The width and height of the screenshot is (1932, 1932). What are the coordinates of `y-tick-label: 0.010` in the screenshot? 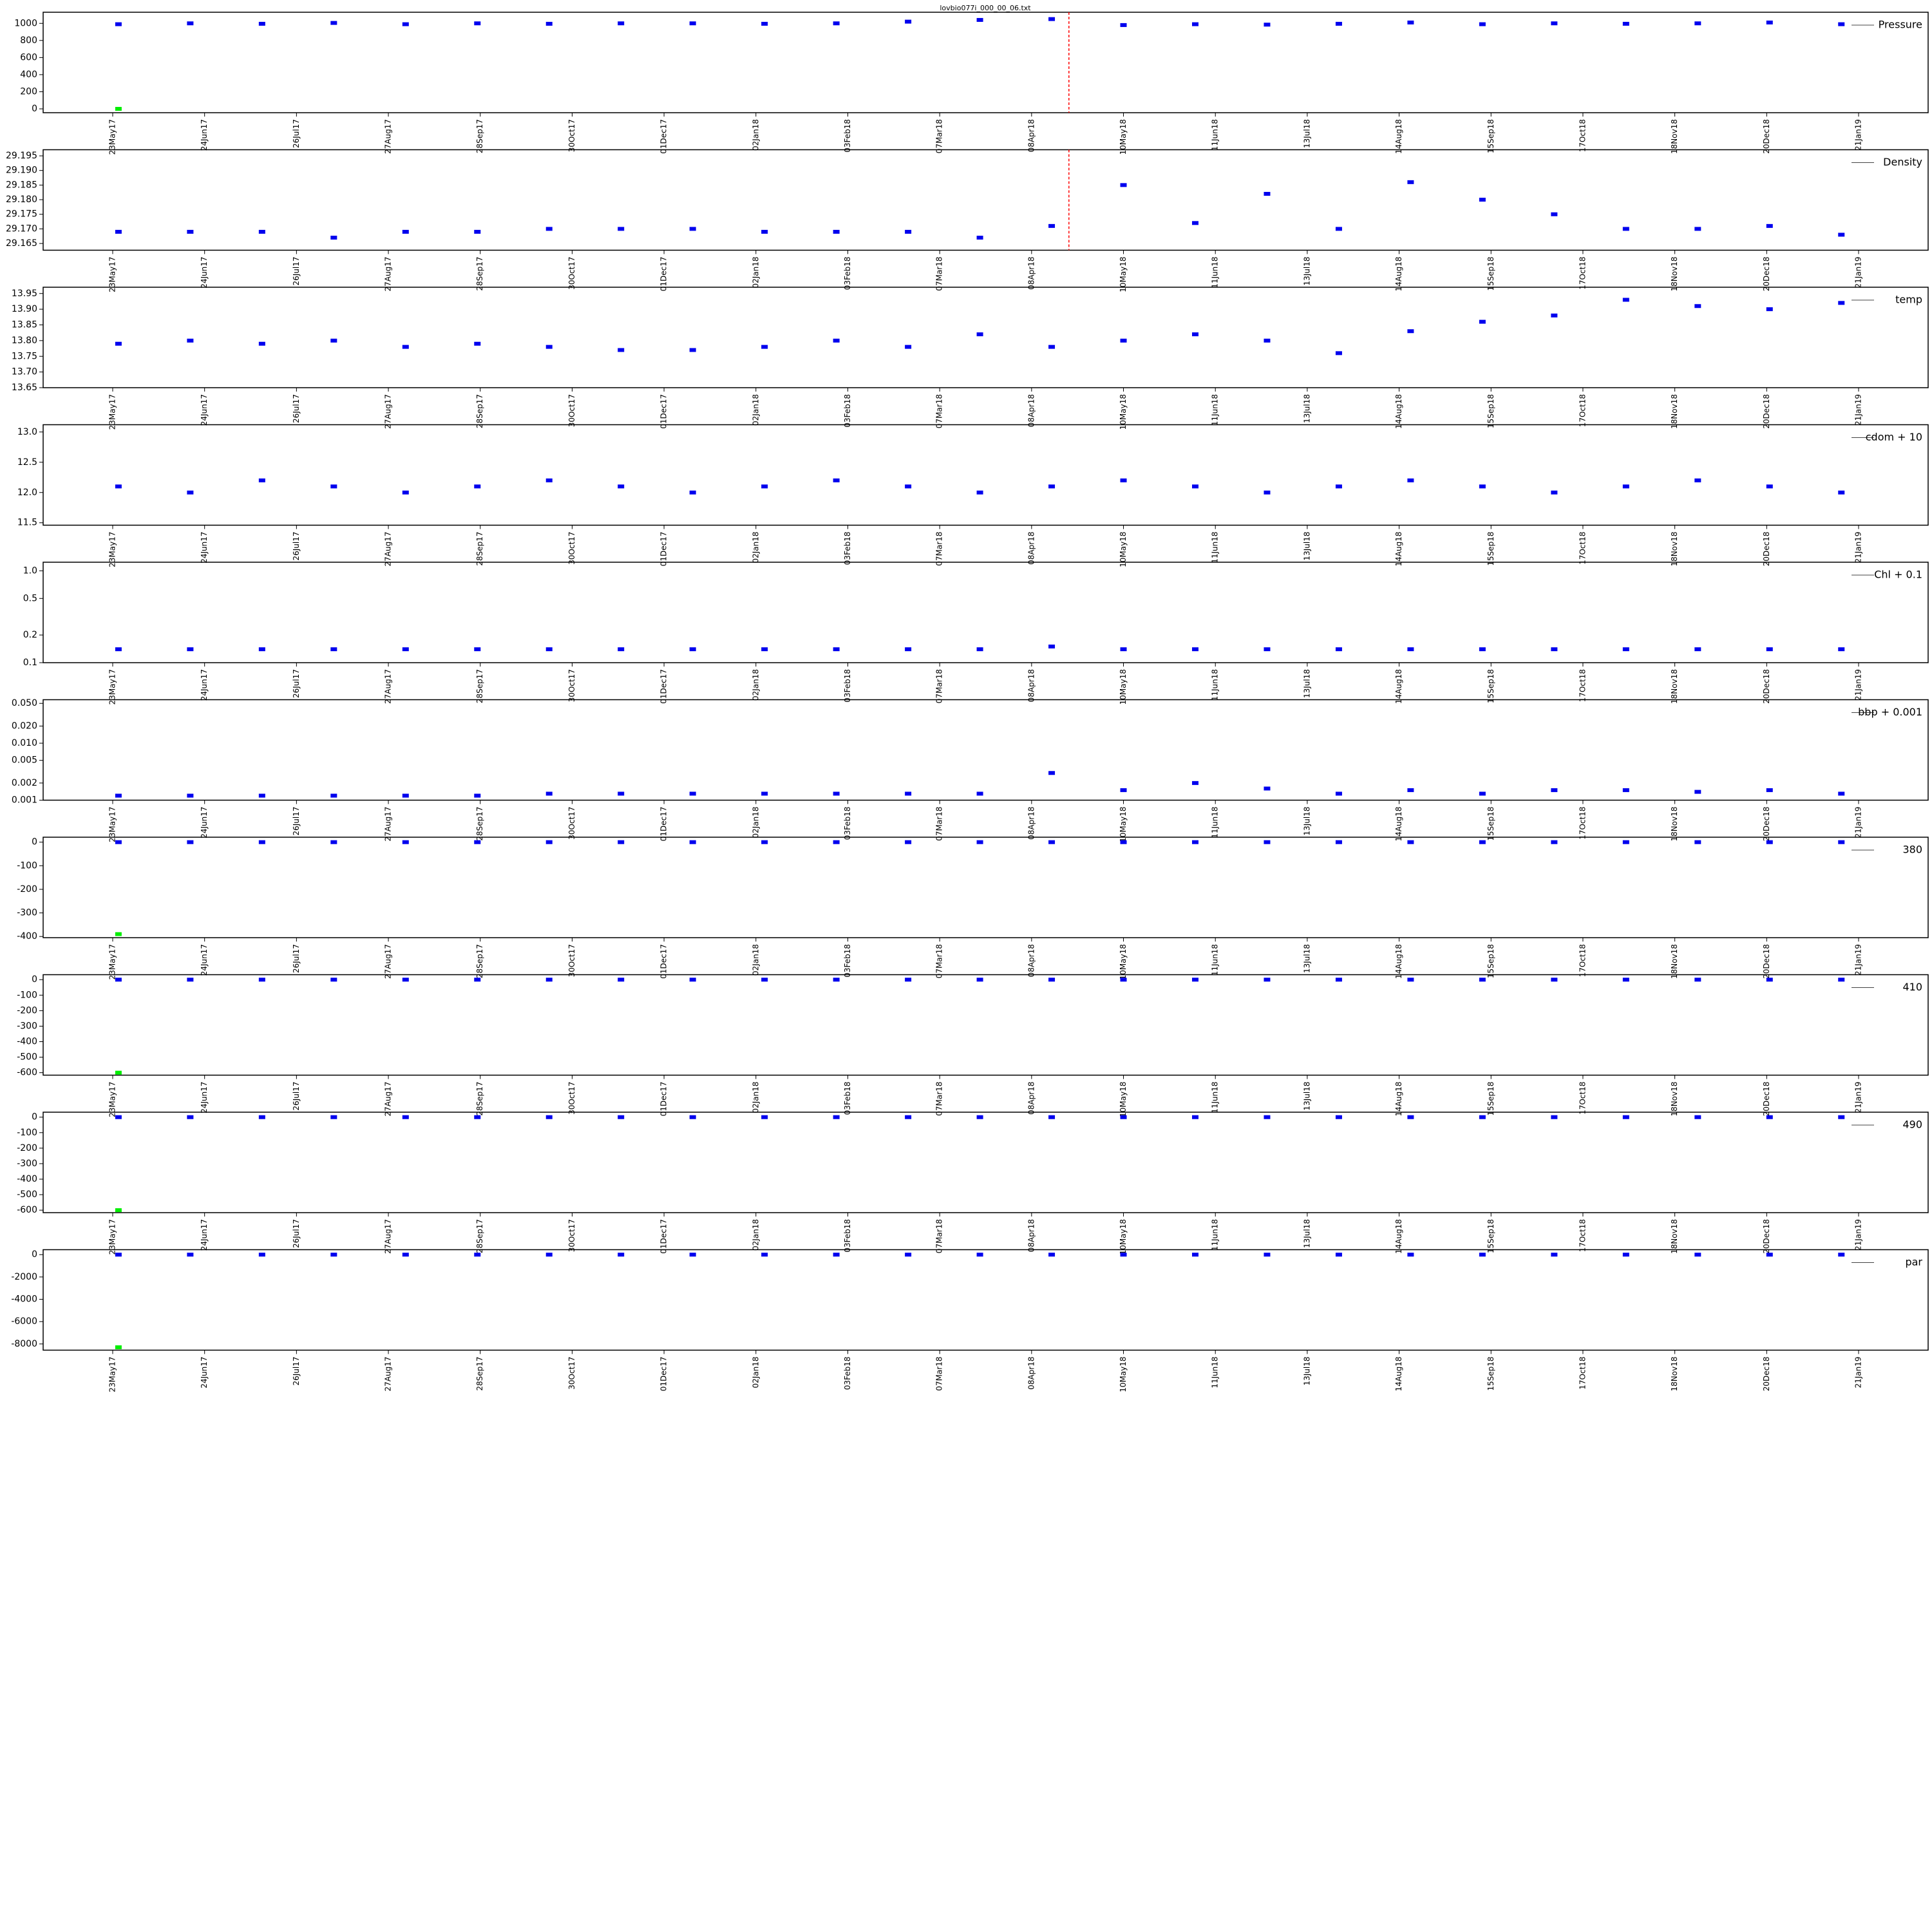 It's located at (24, 743).